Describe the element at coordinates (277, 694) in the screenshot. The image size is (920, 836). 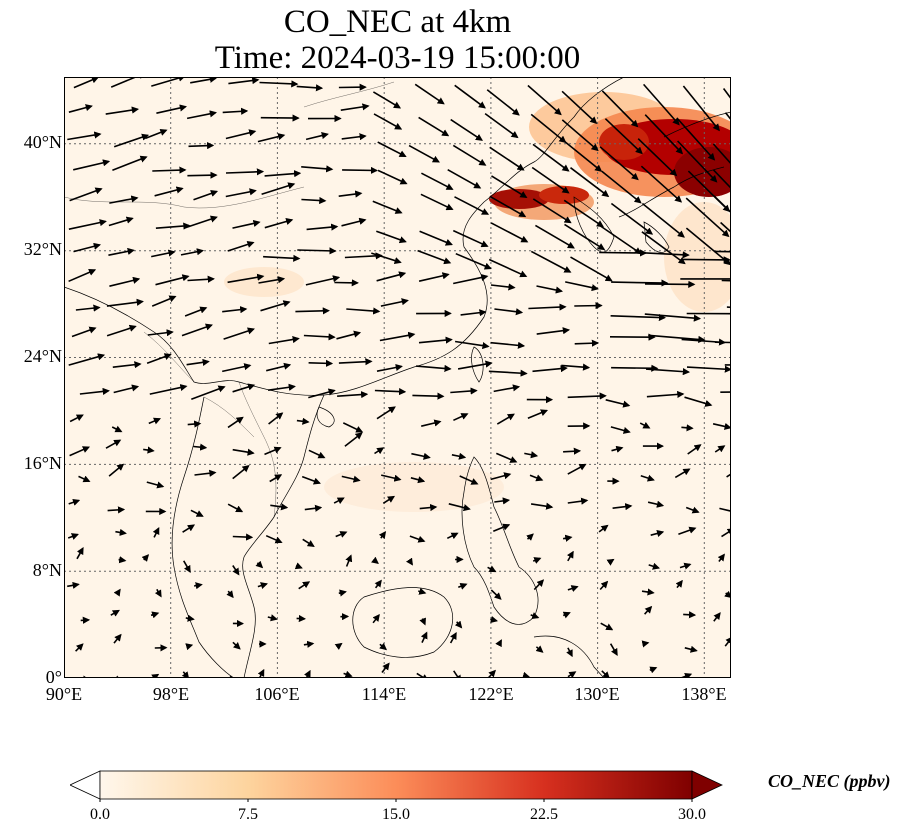
I see `lon-tick: 106°E` at that location.